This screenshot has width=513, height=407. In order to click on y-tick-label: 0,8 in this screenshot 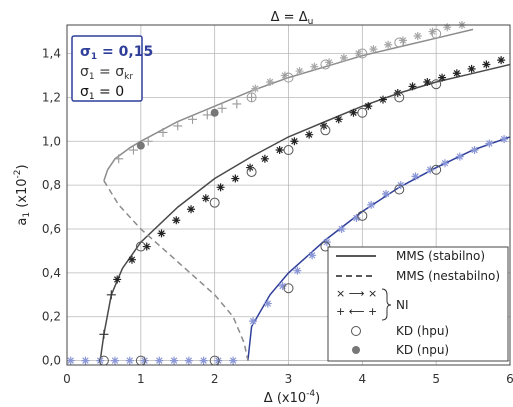, I will do `click(51, 185)`.